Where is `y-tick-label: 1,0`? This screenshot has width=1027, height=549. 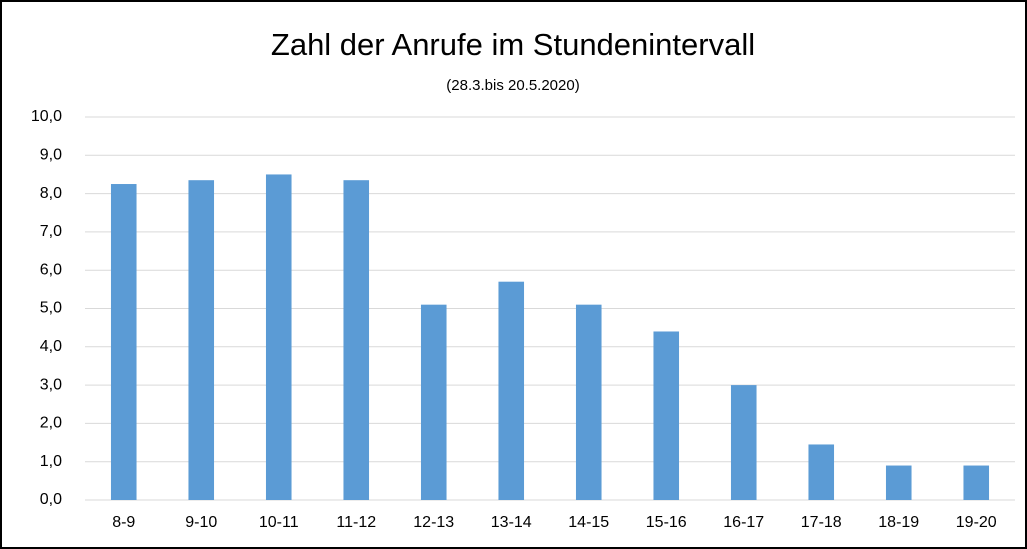
y-tick-label: 1,0 is located at coordinates (51, 461).